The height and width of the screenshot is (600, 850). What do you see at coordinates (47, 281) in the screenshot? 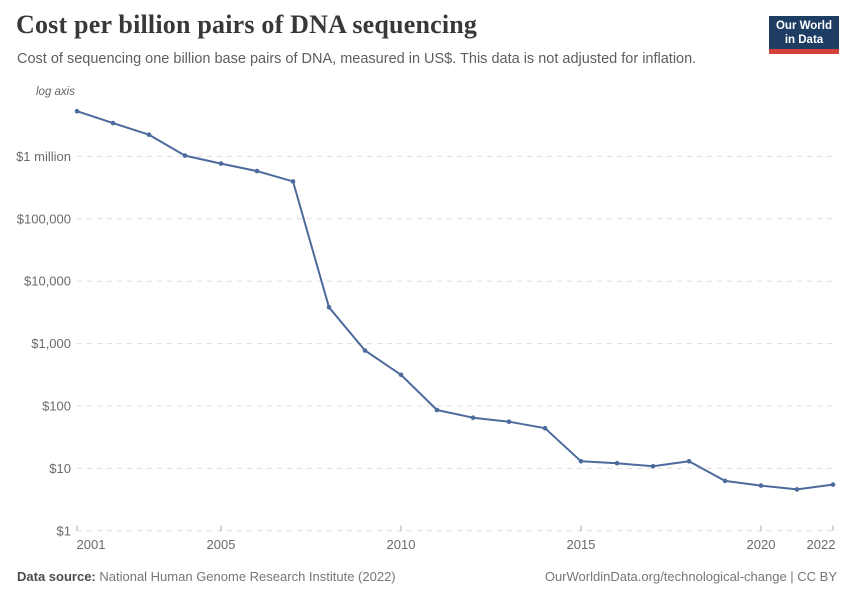
I see `y-axis-label: $10,000` at bounding box center [47, 281].